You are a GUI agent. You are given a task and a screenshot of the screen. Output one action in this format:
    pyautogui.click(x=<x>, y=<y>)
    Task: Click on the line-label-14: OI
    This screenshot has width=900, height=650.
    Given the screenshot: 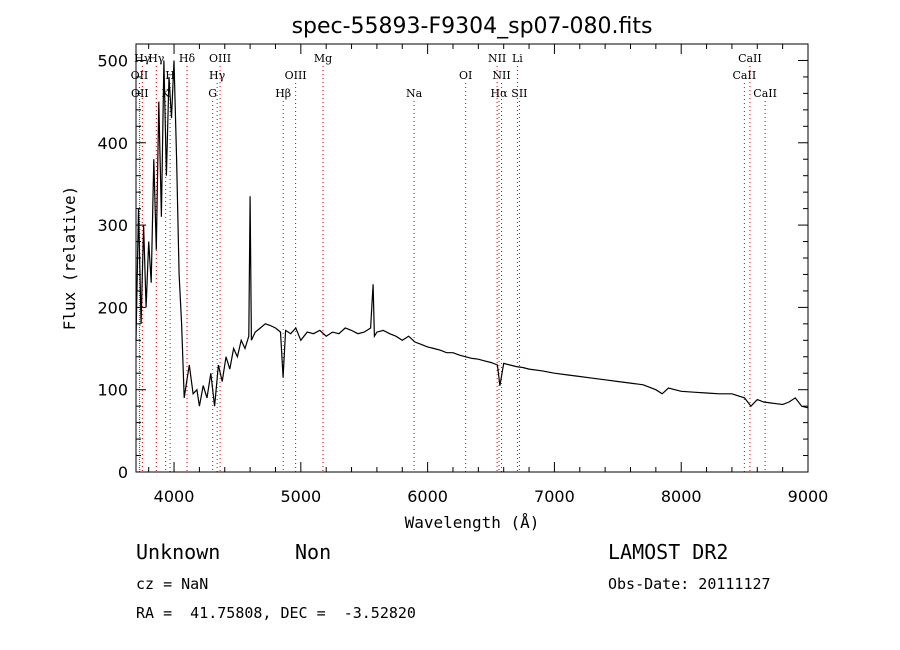 What is the action you would take?
    pyautogui.click(x=465, y=75)
    